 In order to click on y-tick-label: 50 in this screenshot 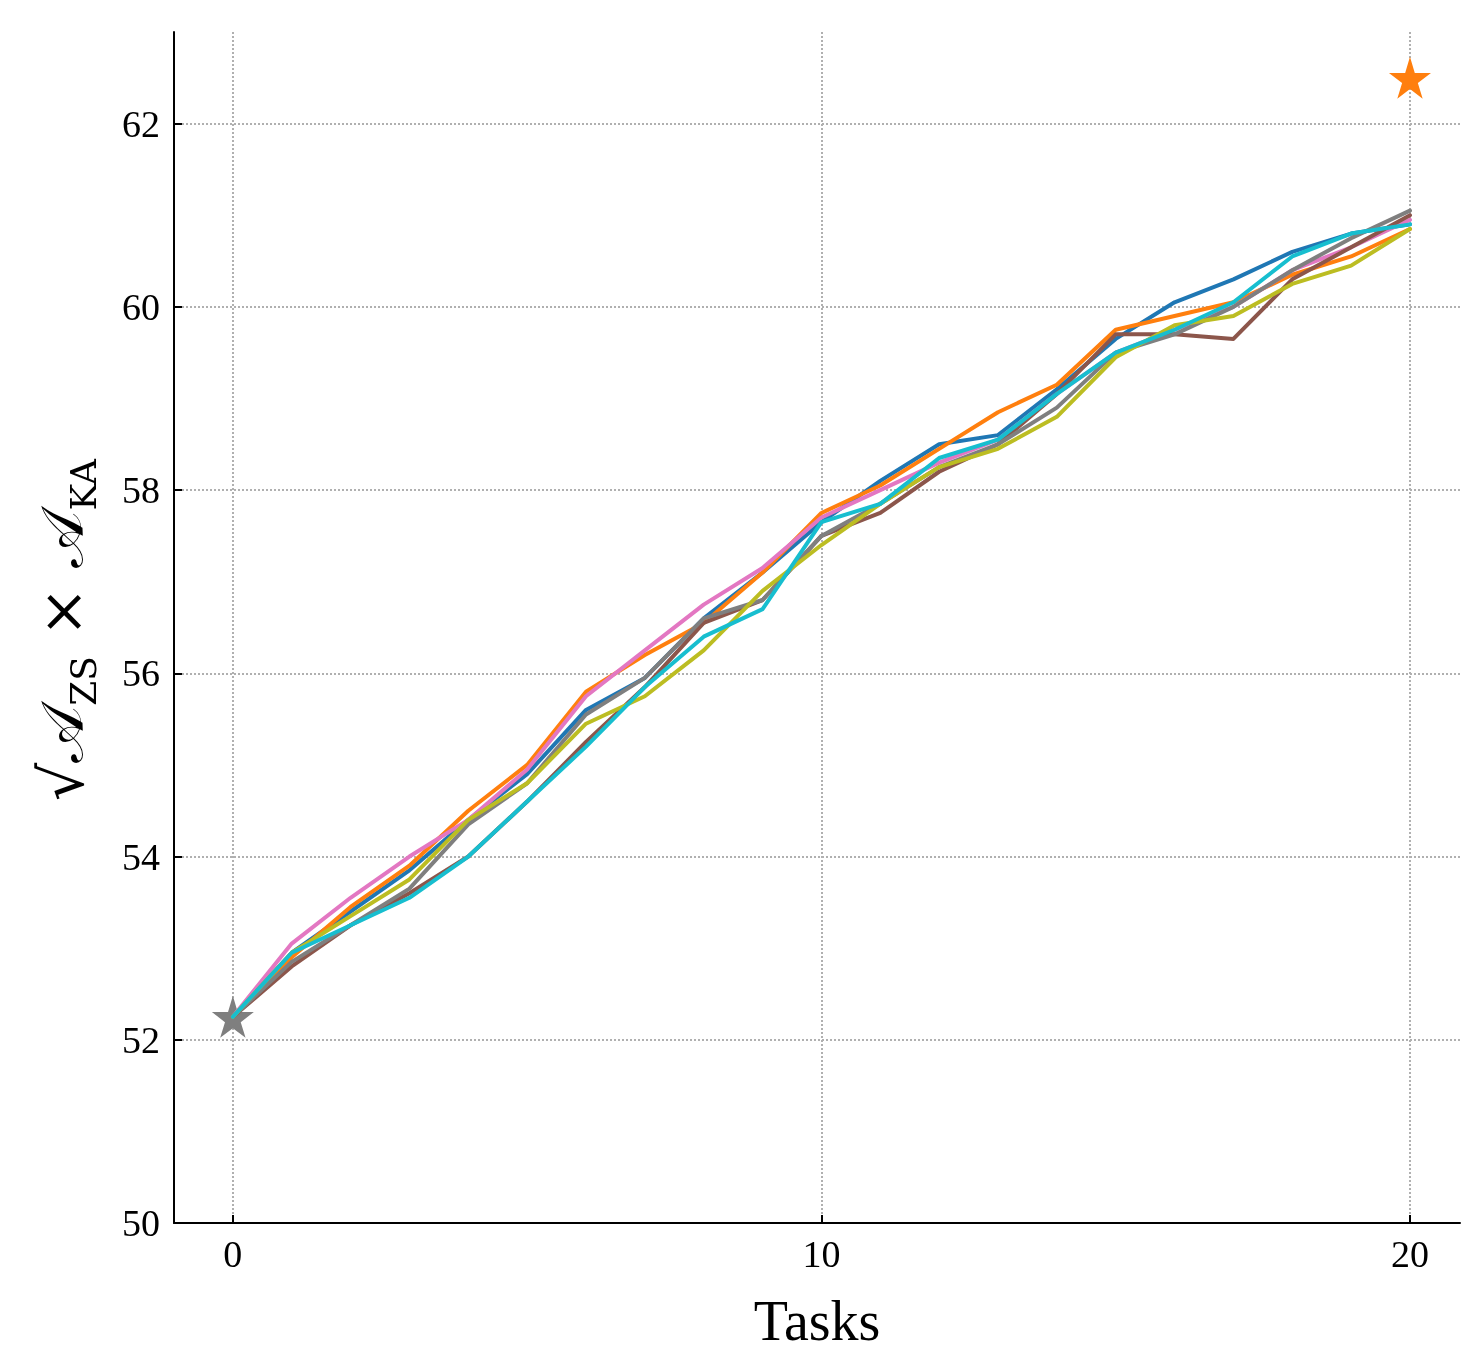, I will do `click(141, 1223)`.